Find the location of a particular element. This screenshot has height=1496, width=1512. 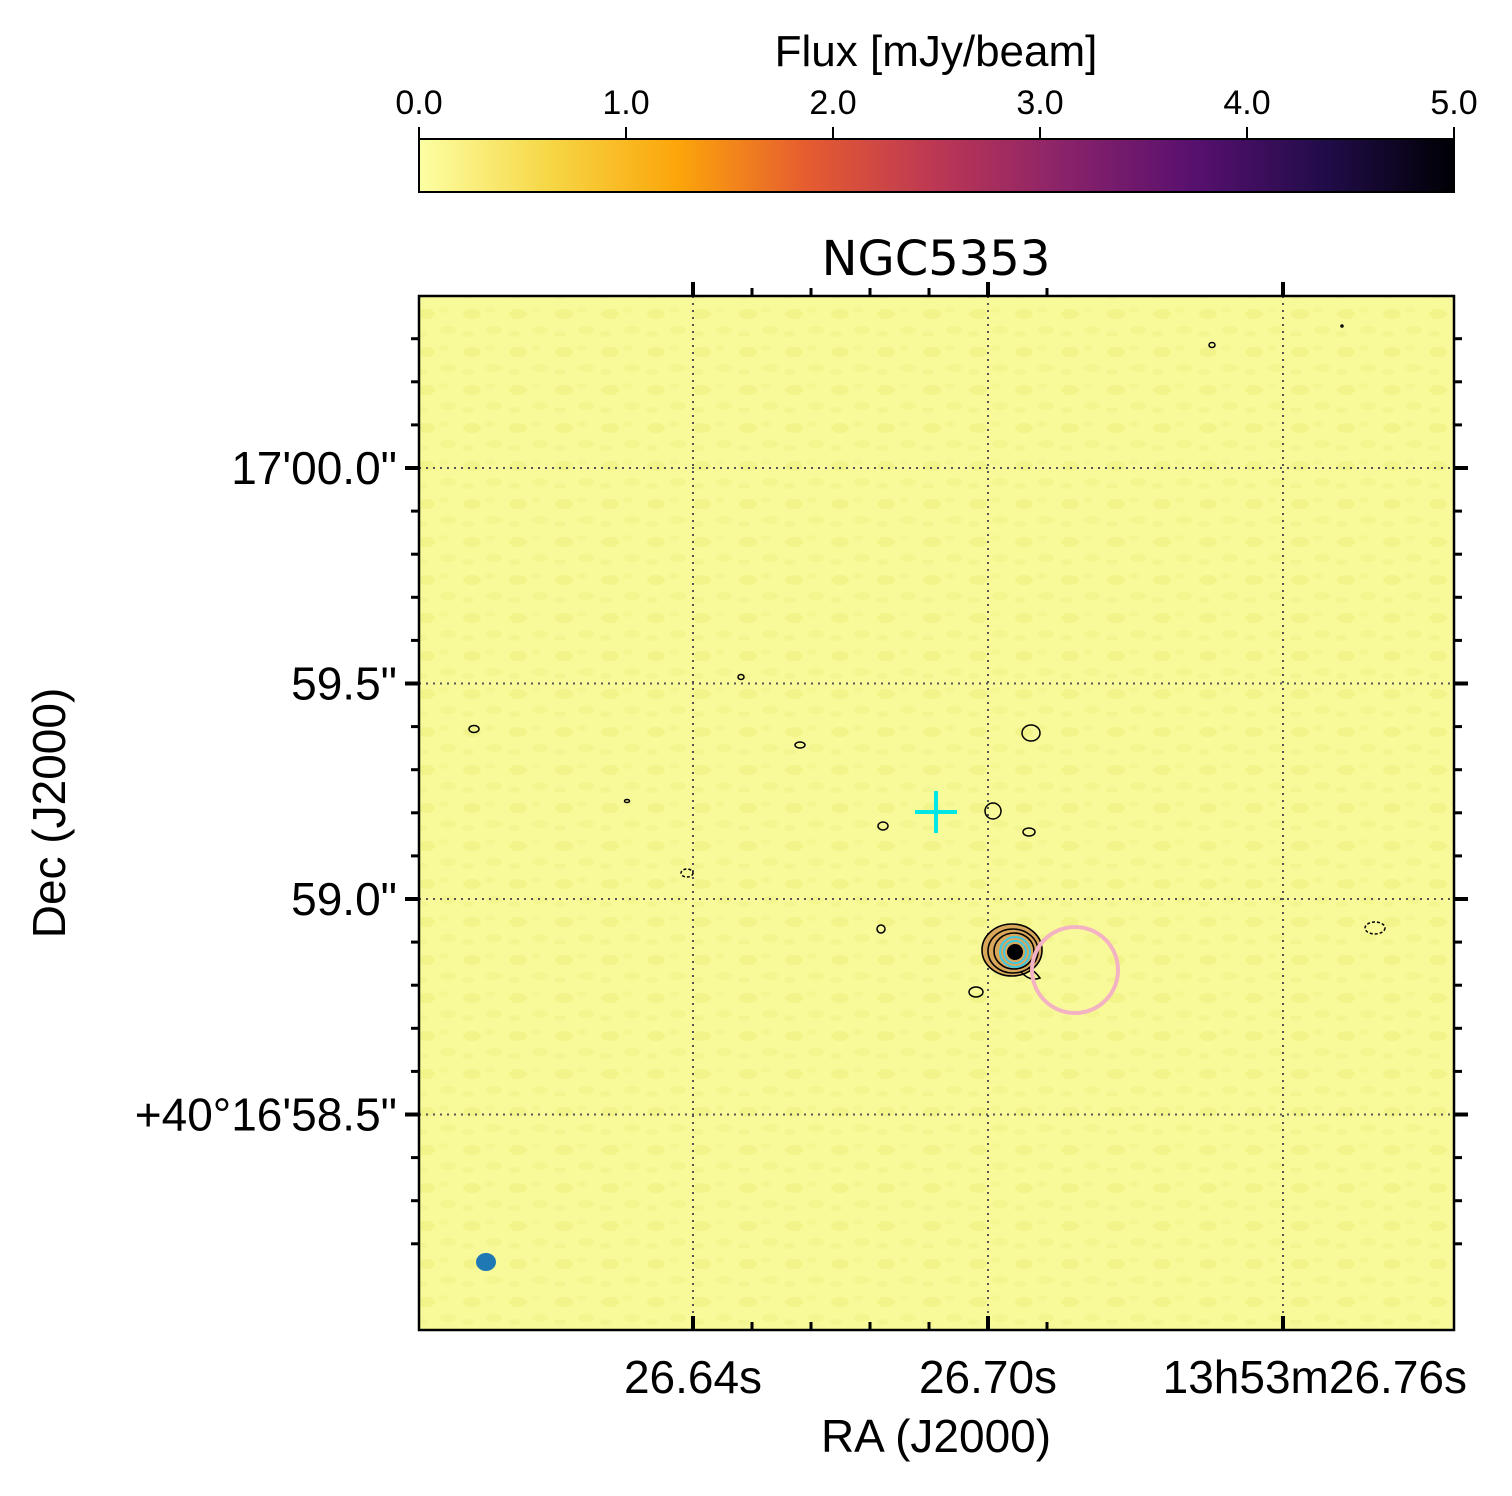

colorbar-tick-label: 3.0 is located at coordinates (1039, 103).